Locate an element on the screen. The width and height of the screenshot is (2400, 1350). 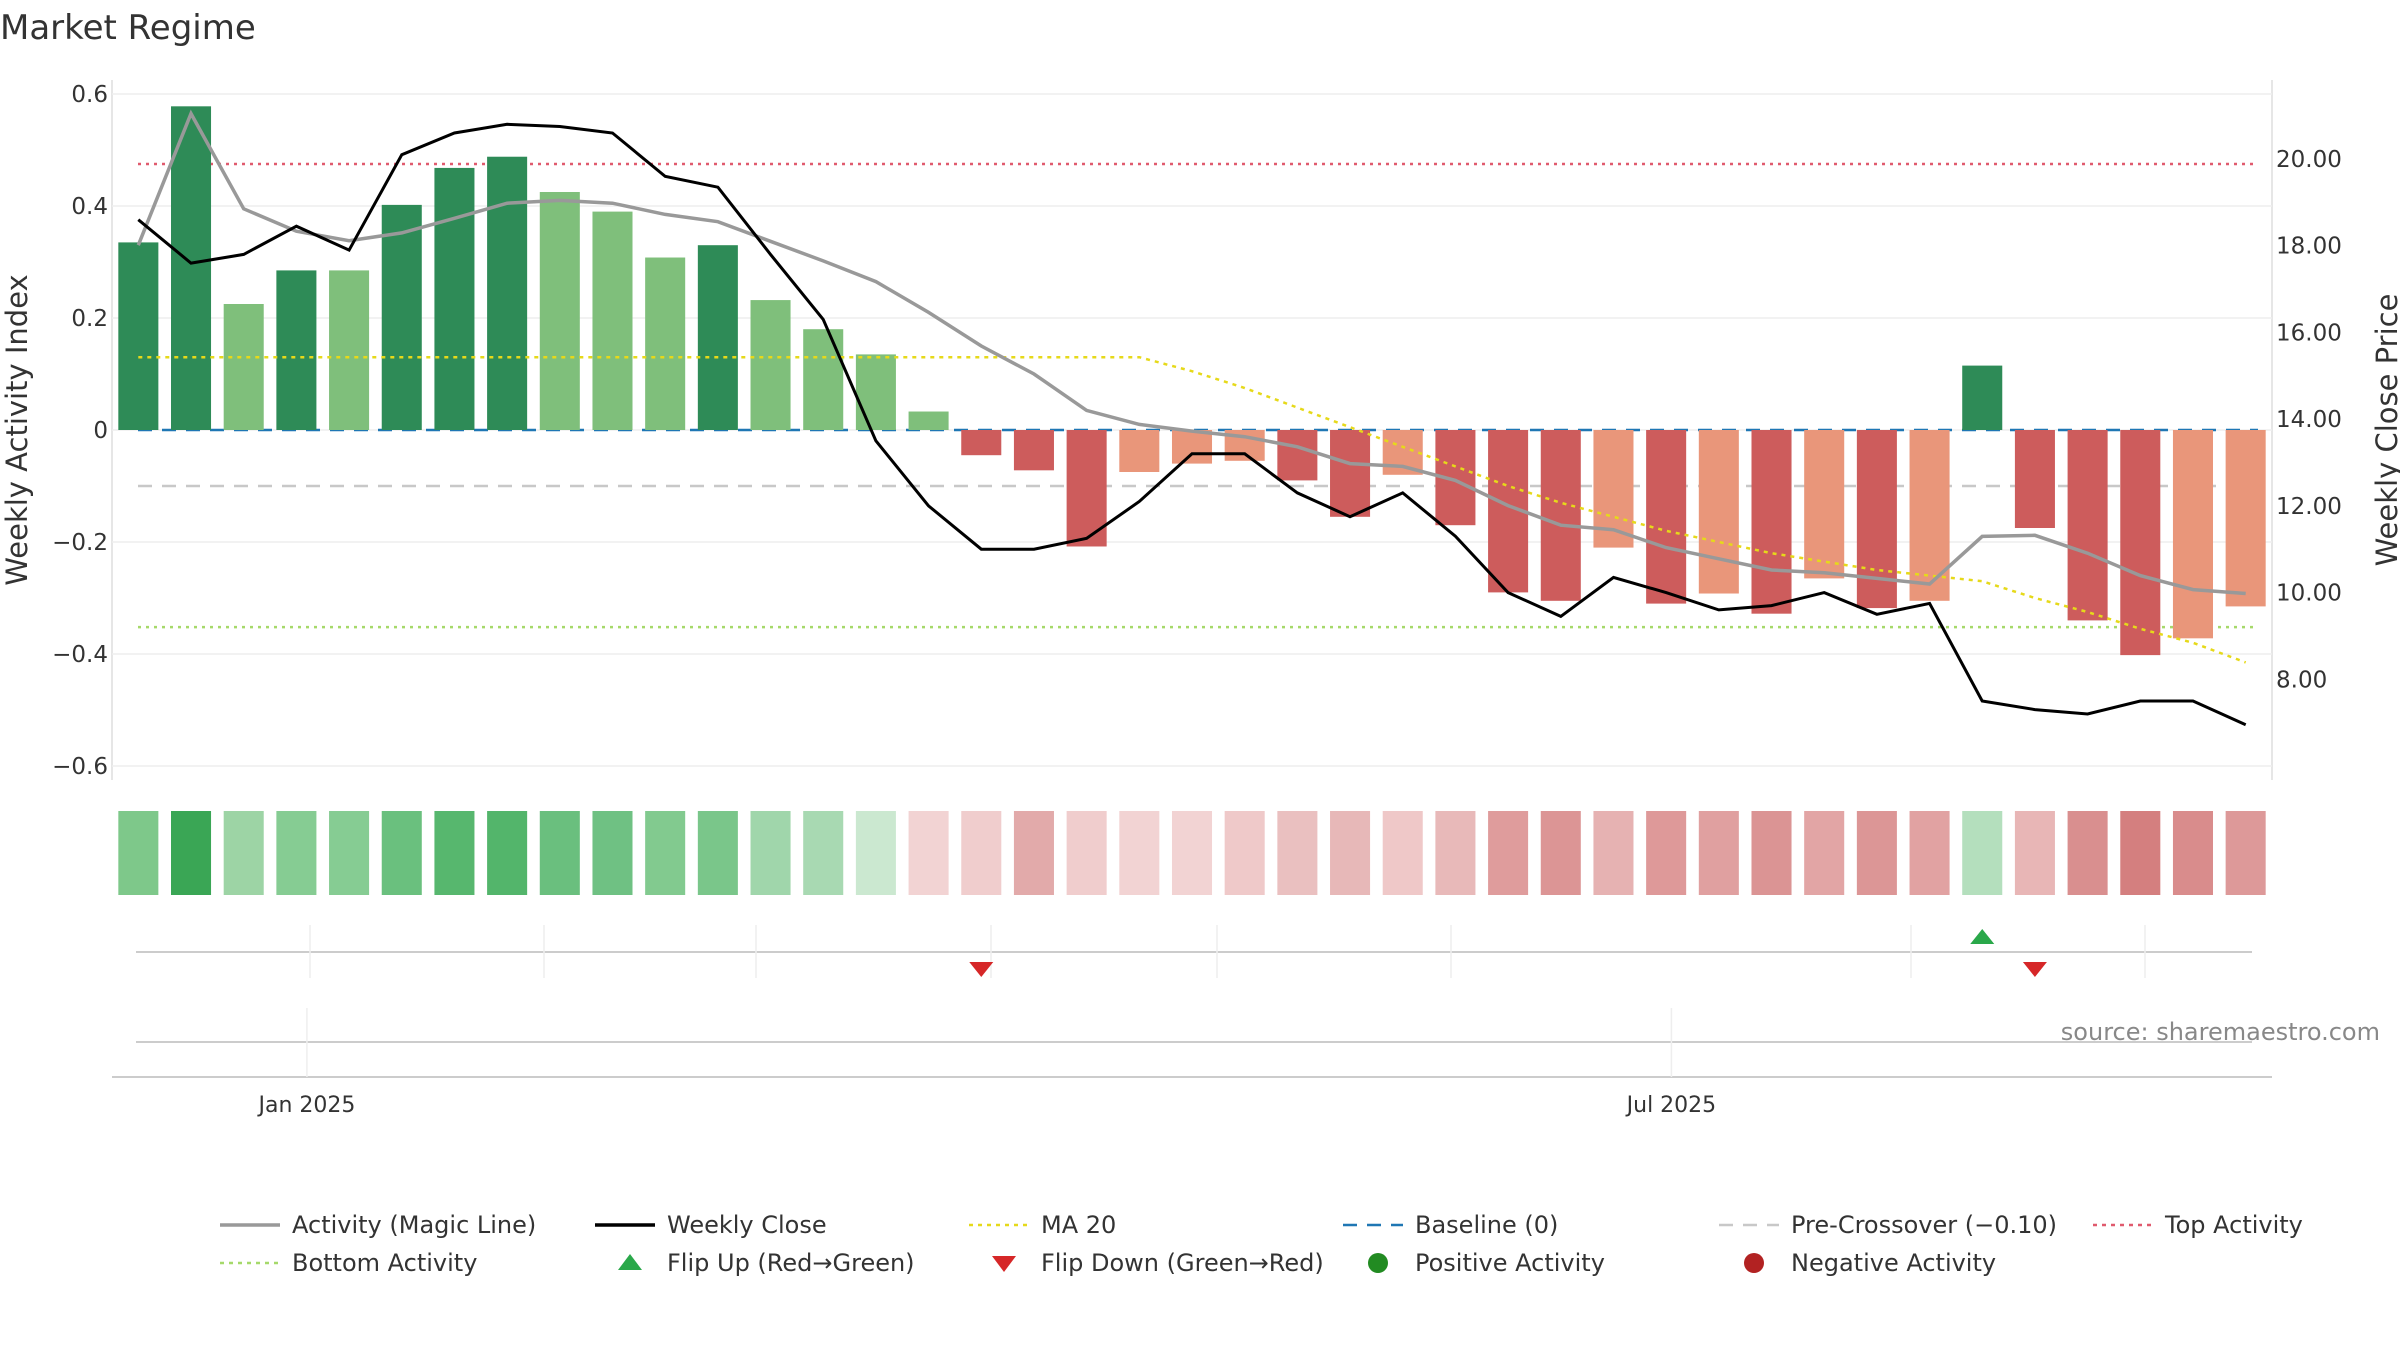
y-right-tick-label: 16.00 is located at coordinates (2309, 333).